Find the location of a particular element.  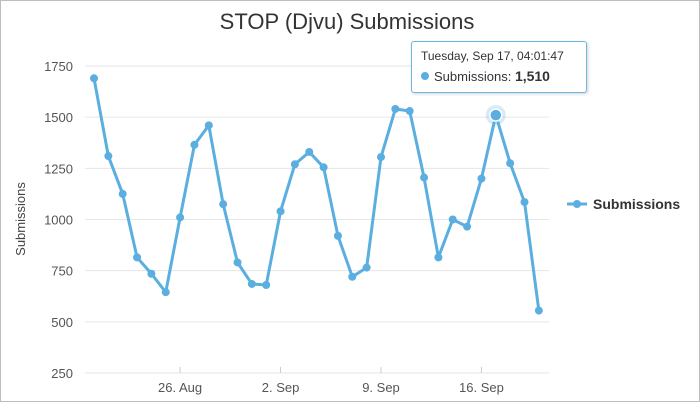

chart-title: STOP (Djvu) Submissions is located at coordinates (347, 21).